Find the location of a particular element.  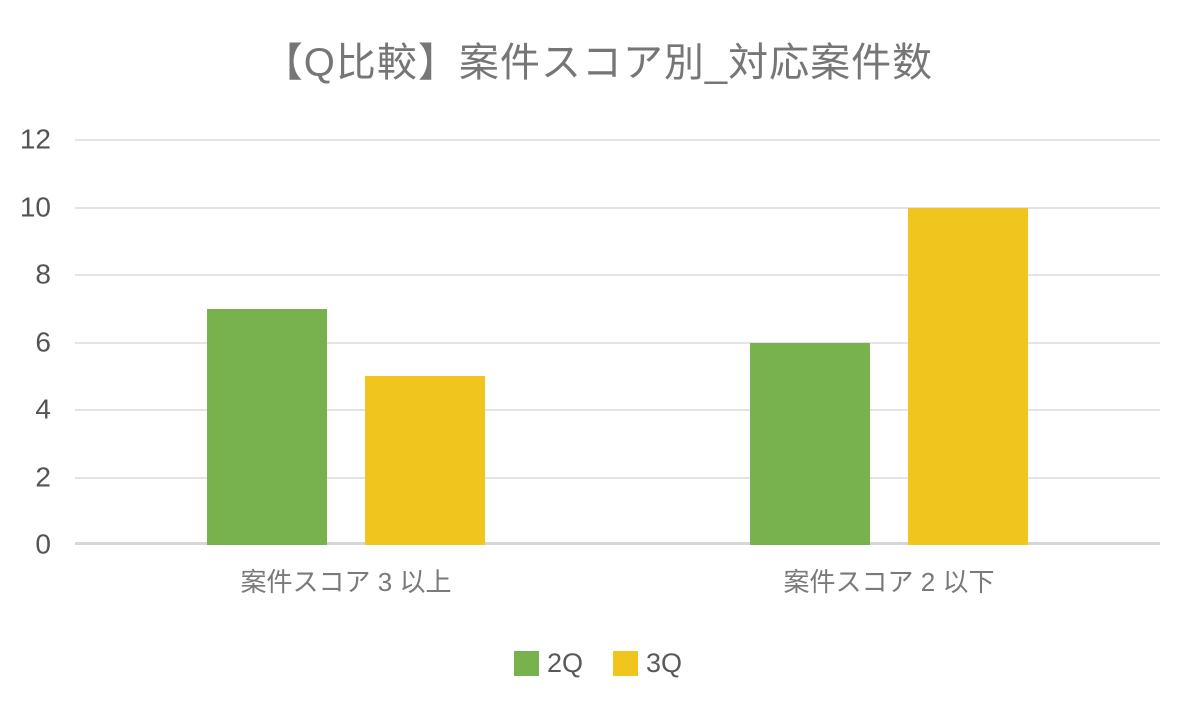

legend-item-3q: 3Q is located at coordinates (647, 663).